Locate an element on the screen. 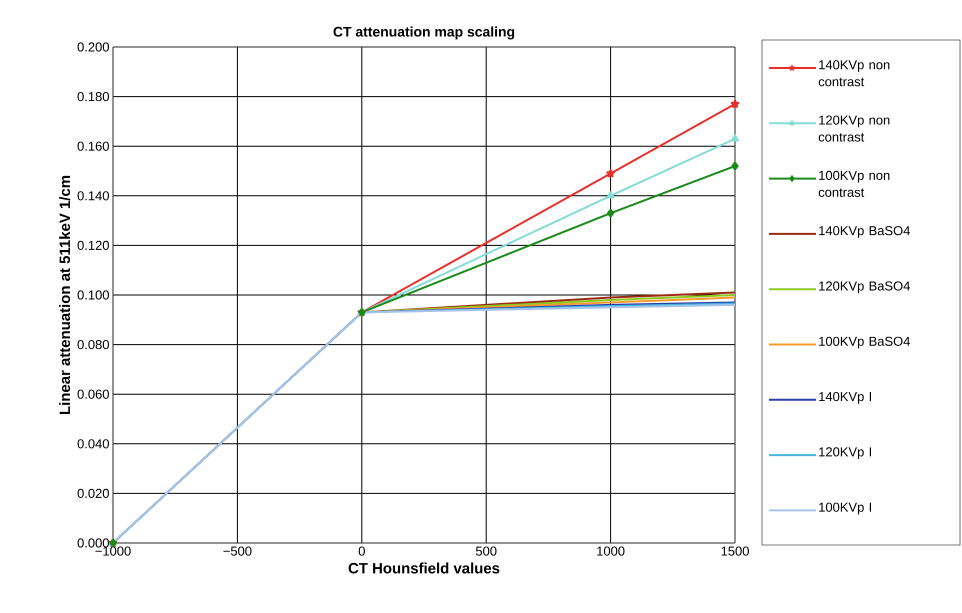  legend-label: 120KVp BaSO4 is located at coordinates (864, 287).